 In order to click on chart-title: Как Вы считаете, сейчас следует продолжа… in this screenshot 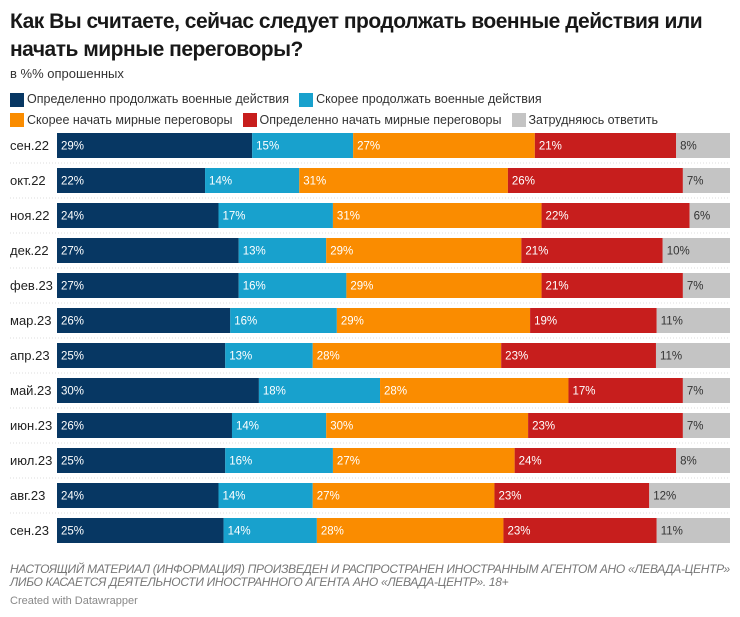, I will do `click(356, 35)`.